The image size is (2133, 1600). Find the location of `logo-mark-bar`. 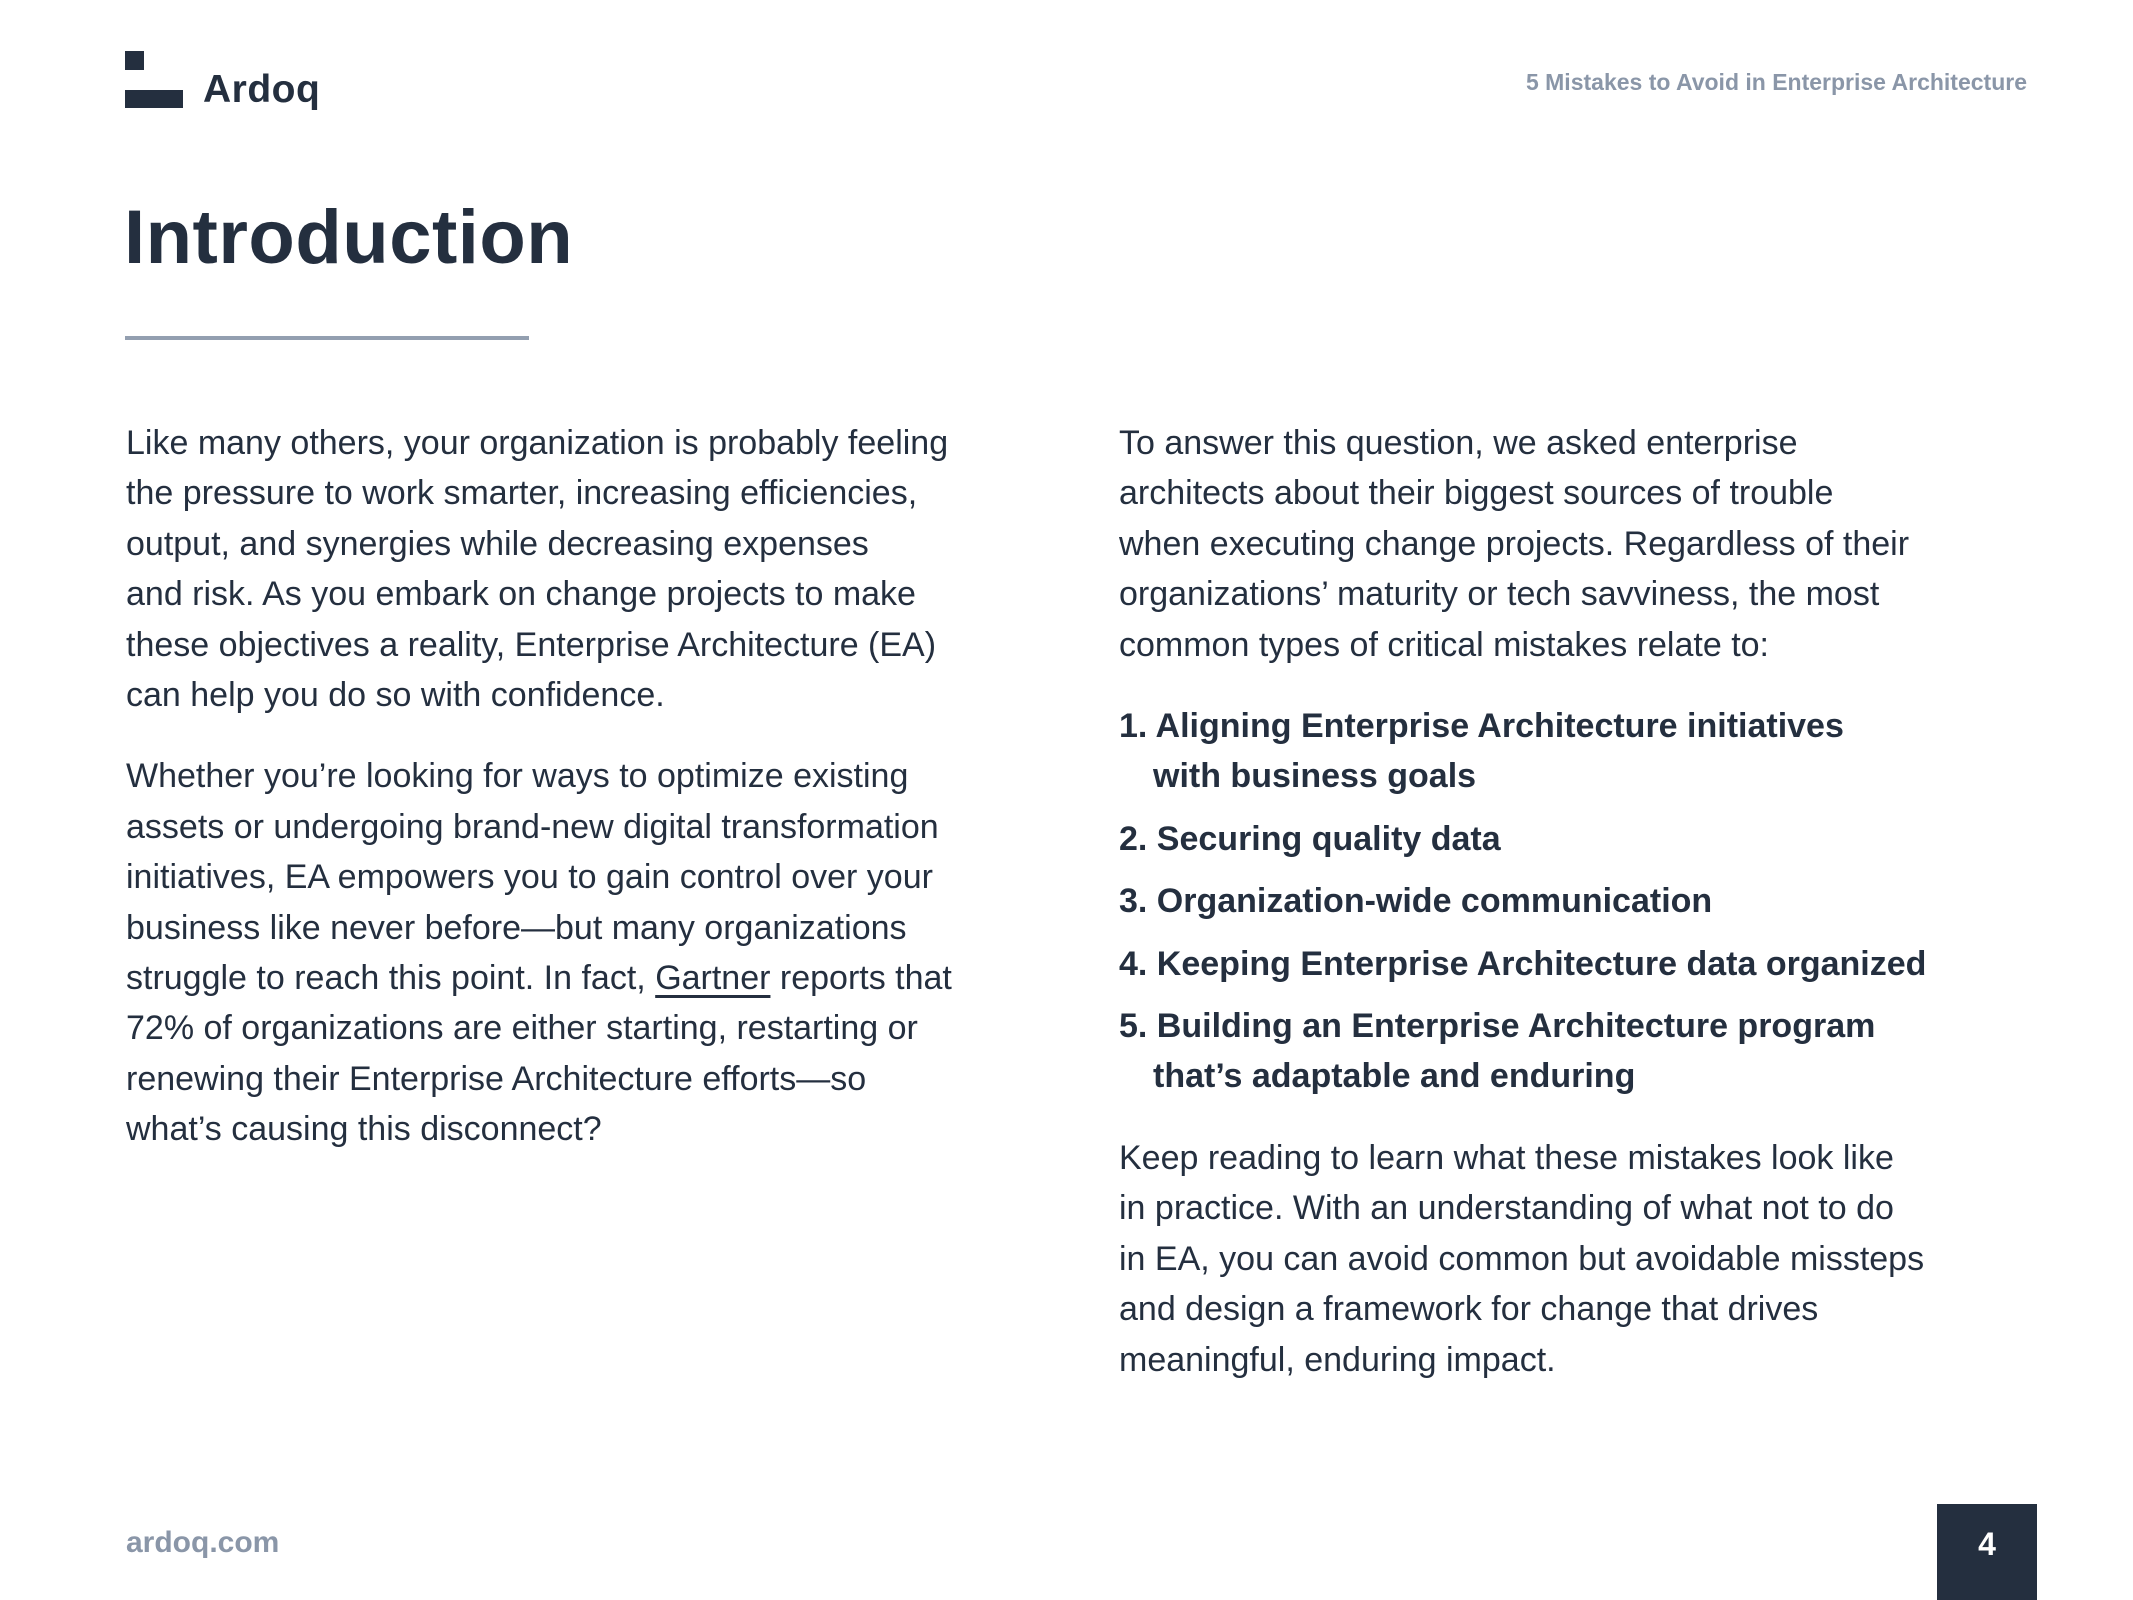

logo-mark-bar is located at coordinates (154, 99).